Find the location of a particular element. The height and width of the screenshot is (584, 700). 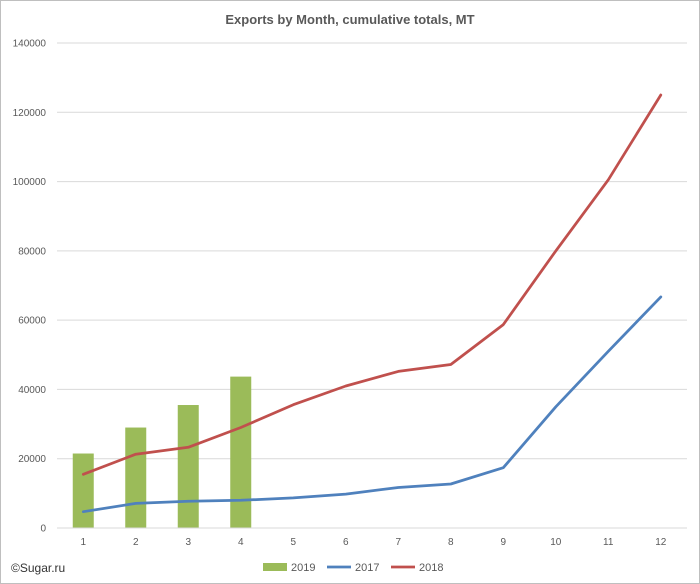

x-tick-label: 4 is located at coordinates (241, 542).